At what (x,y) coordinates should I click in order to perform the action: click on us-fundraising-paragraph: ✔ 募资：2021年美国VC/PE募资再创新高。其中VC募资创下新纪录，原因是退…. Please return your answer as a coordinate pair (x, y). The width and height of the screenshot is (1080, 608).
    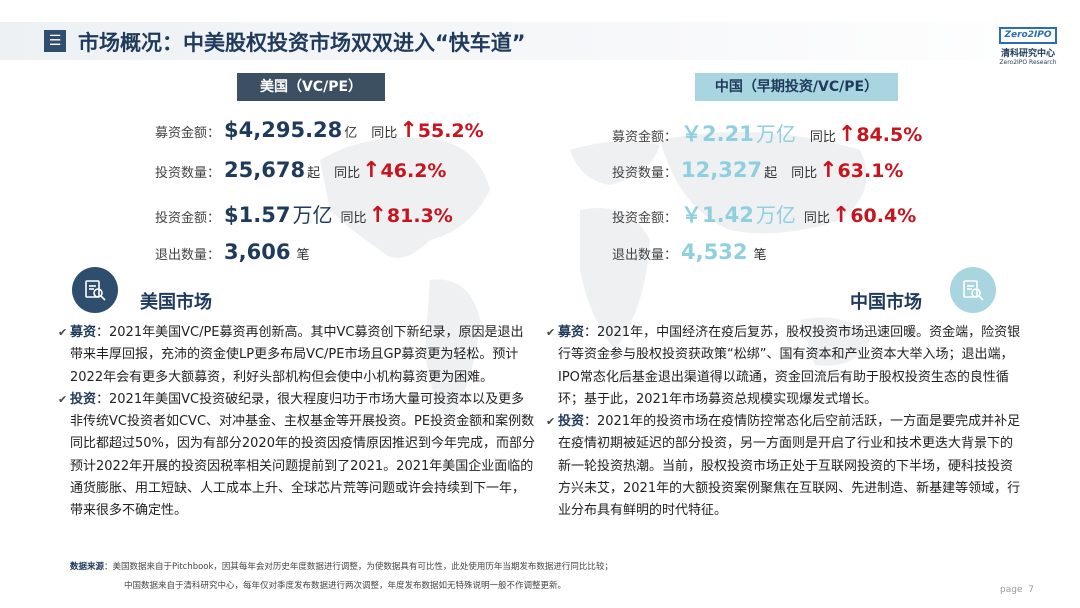
    Looking at the image, I should click on (297, 355).